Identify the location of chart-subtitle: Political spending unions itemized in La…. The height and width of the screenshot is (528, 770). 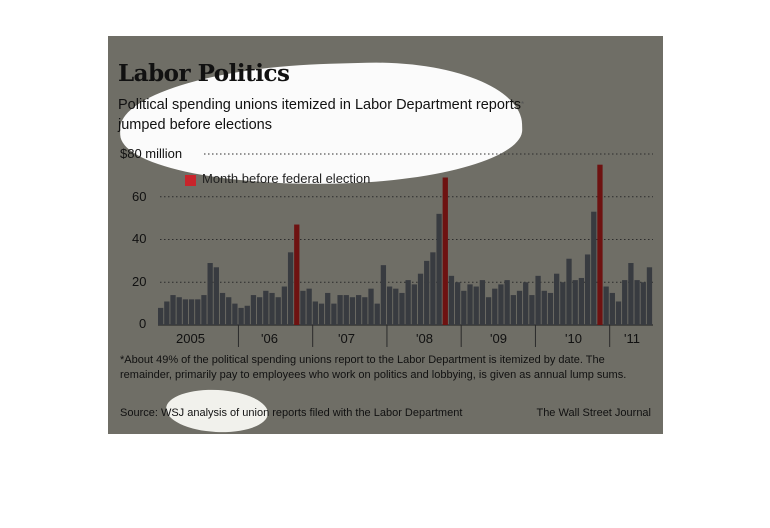
(358, 115).